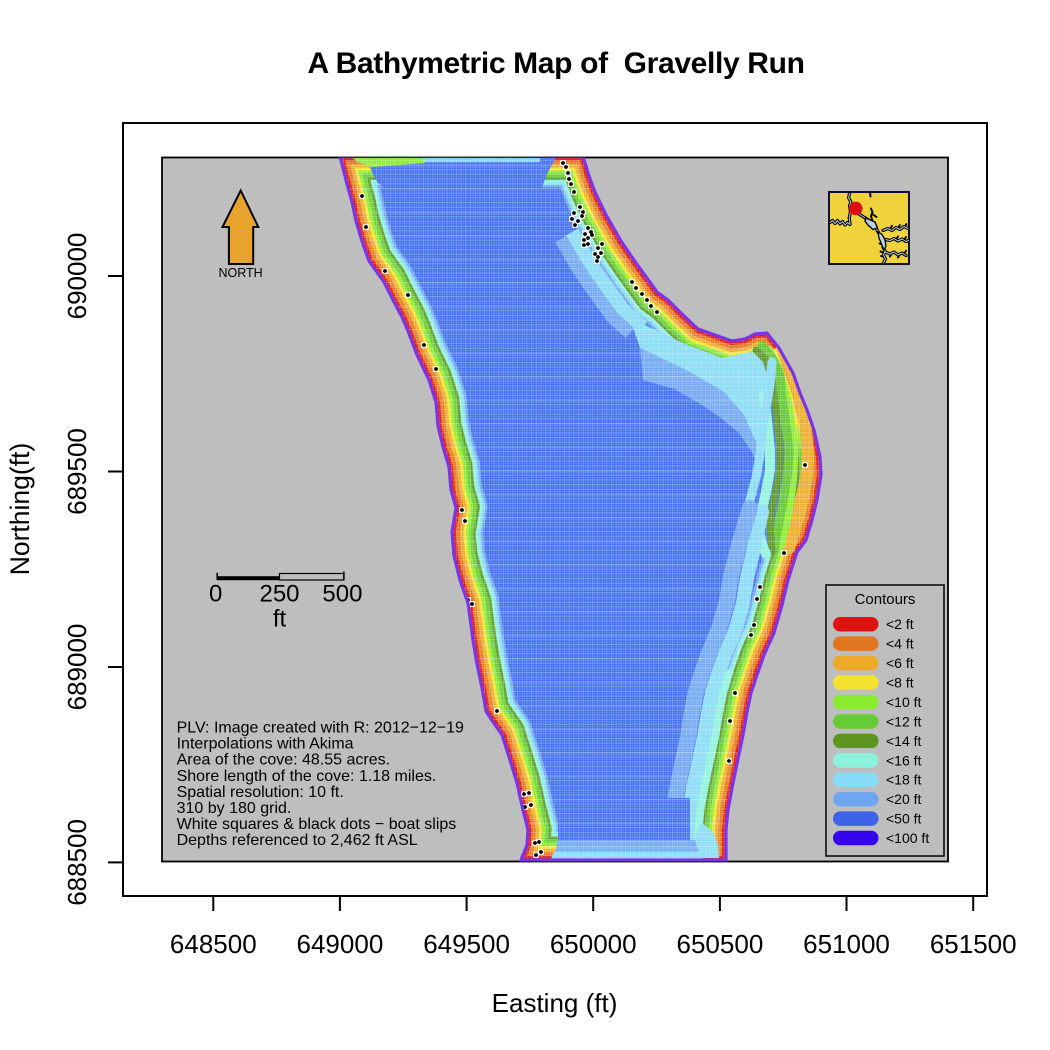 Image resolution: width=1050 pixels, height=1050 pixels. I want to click on svg-text: 648500, so click(213, 944).